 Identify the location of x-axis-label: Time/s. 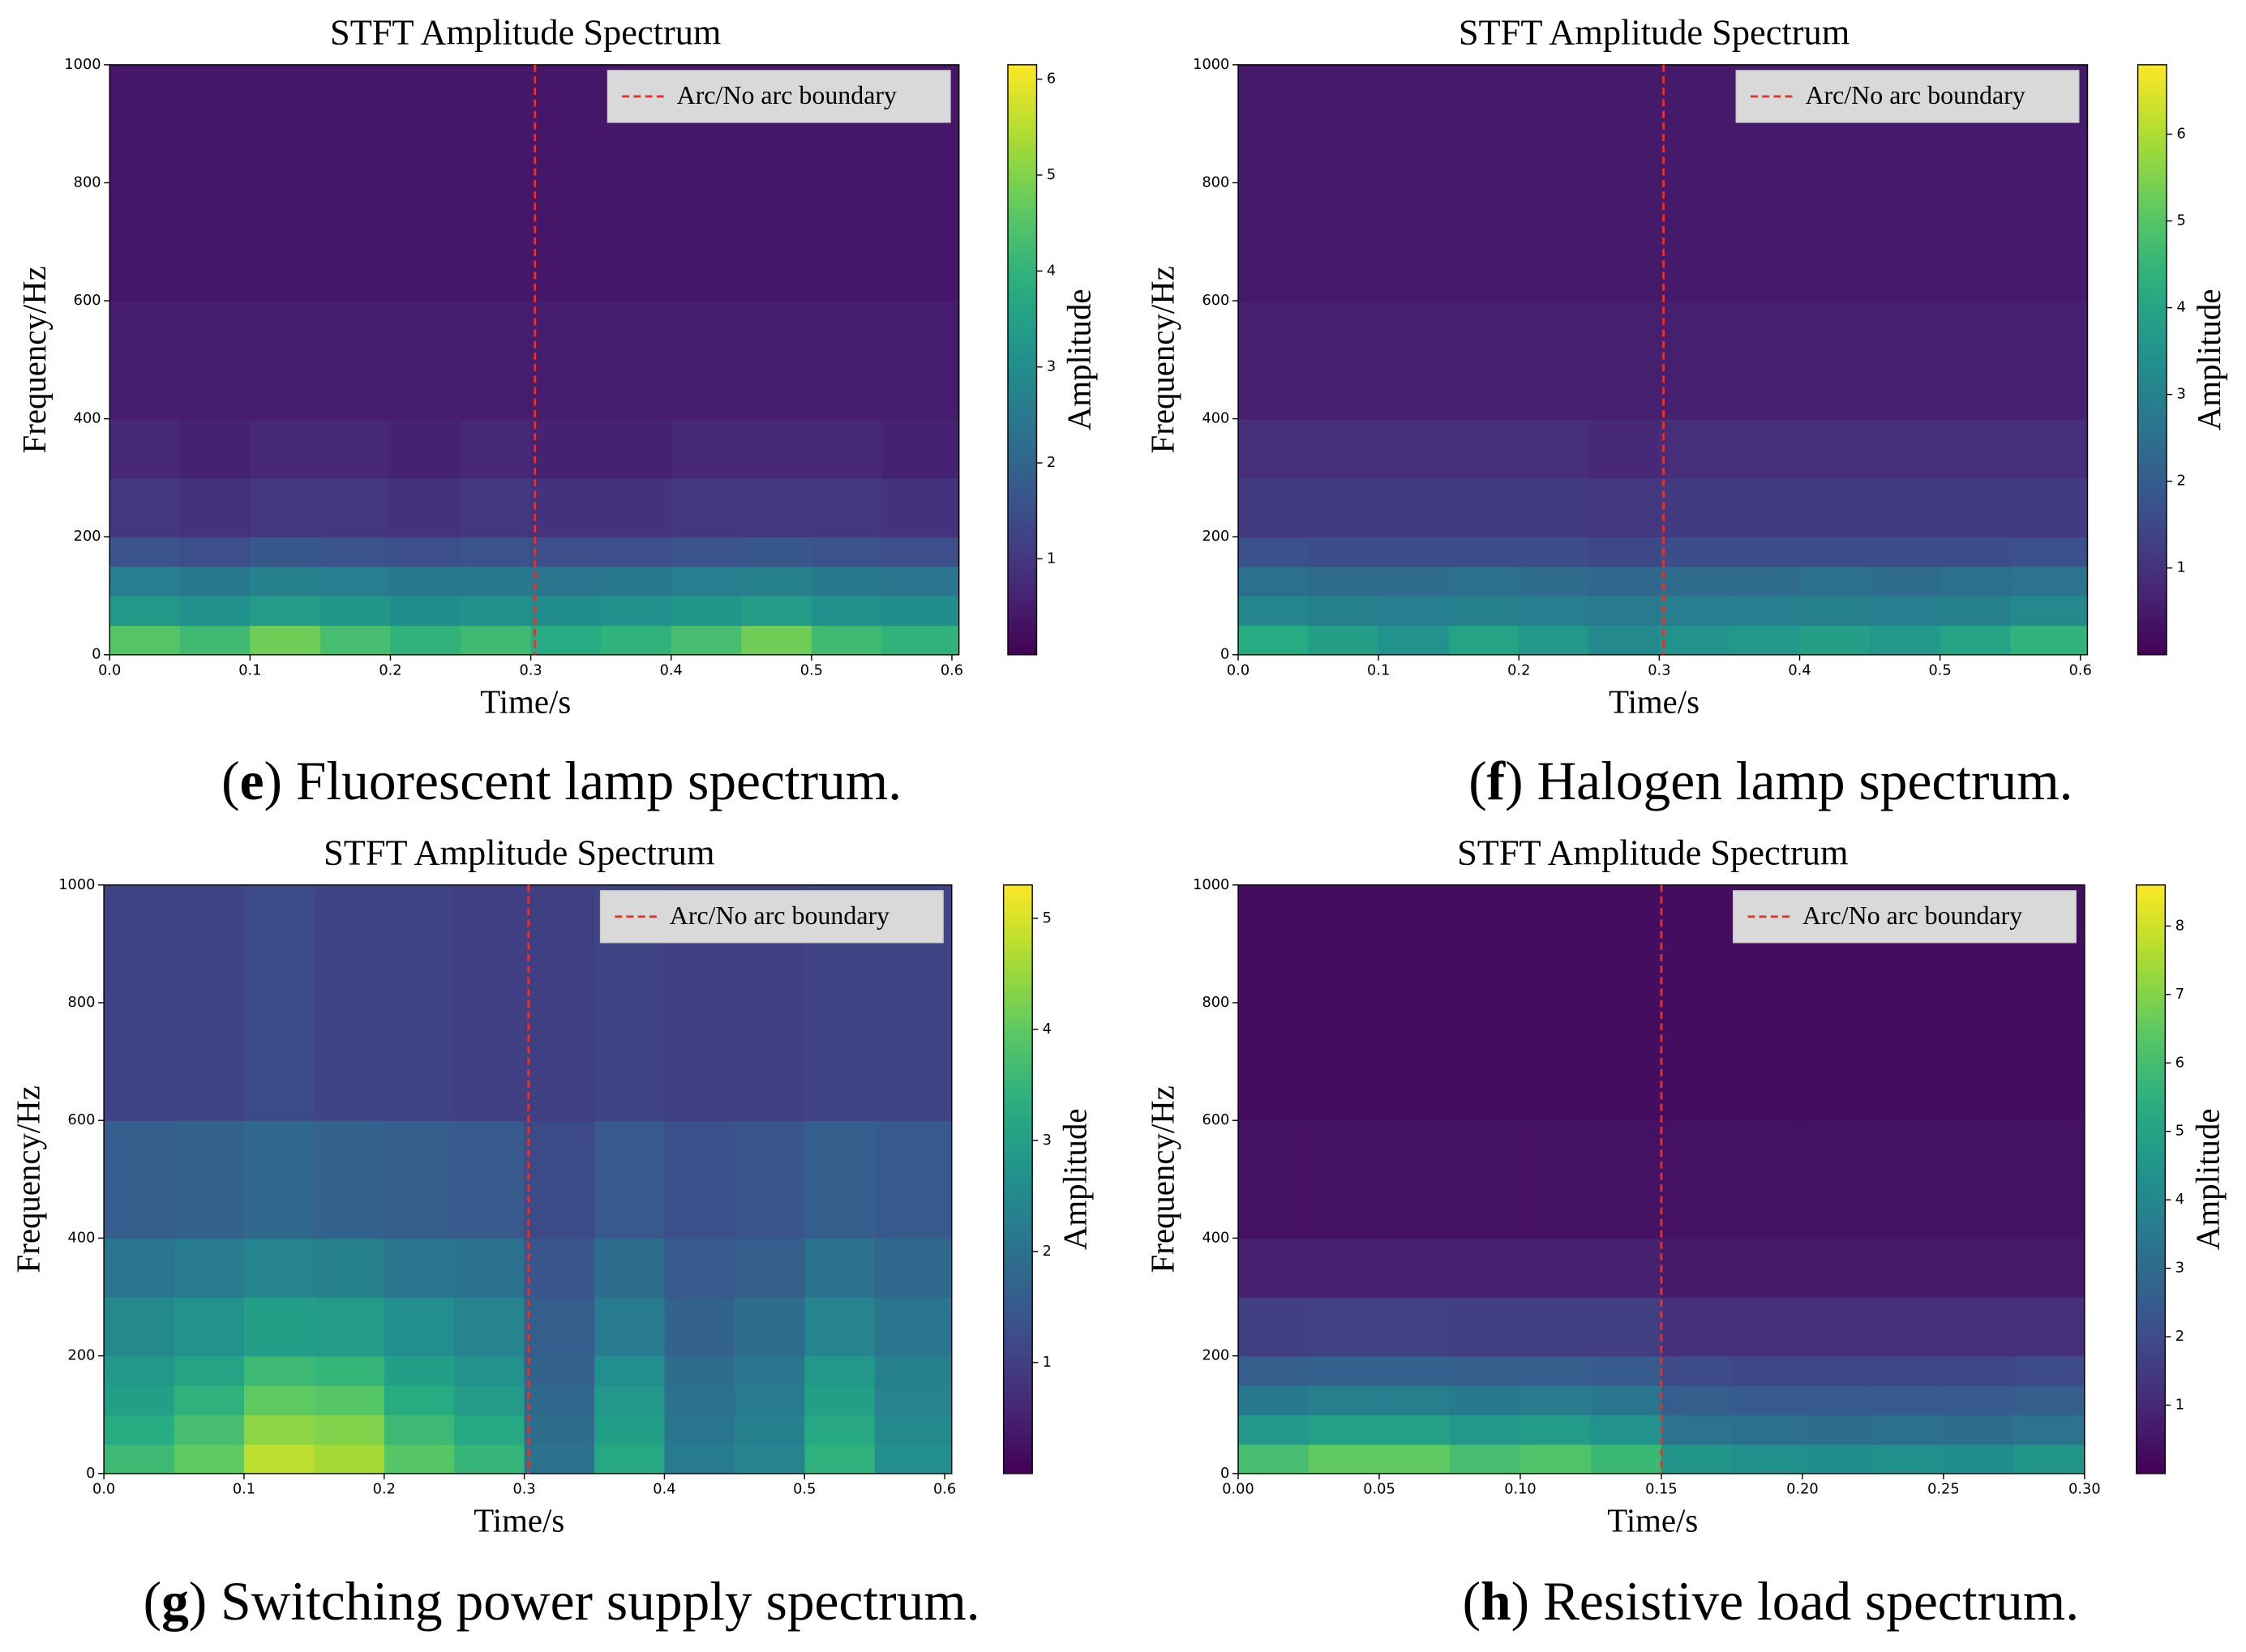
(1654, 701).